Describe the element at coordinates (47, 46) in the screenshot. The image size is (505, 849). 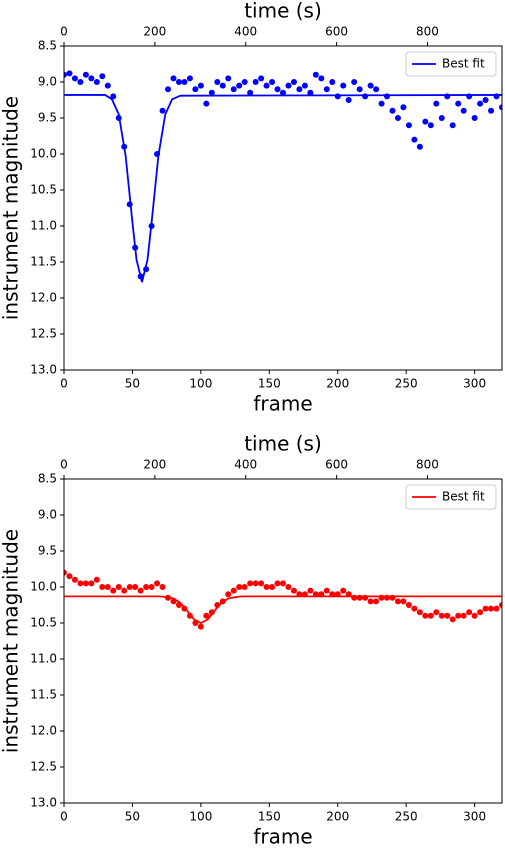
I see `y-tick-label: 8.5` at that location.